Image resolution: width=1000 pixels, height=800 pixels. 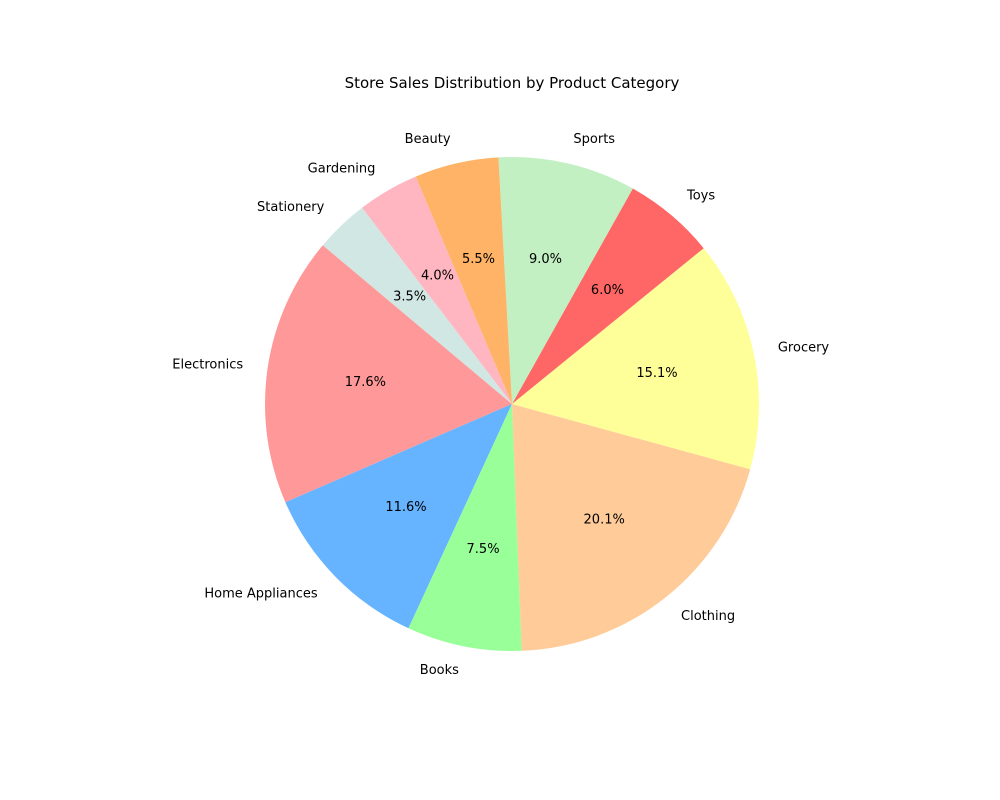 What do you see at coordinates (439, 670) in the screenshot?
I see `slice-label-books: Books` at bounding box center [439, 670].